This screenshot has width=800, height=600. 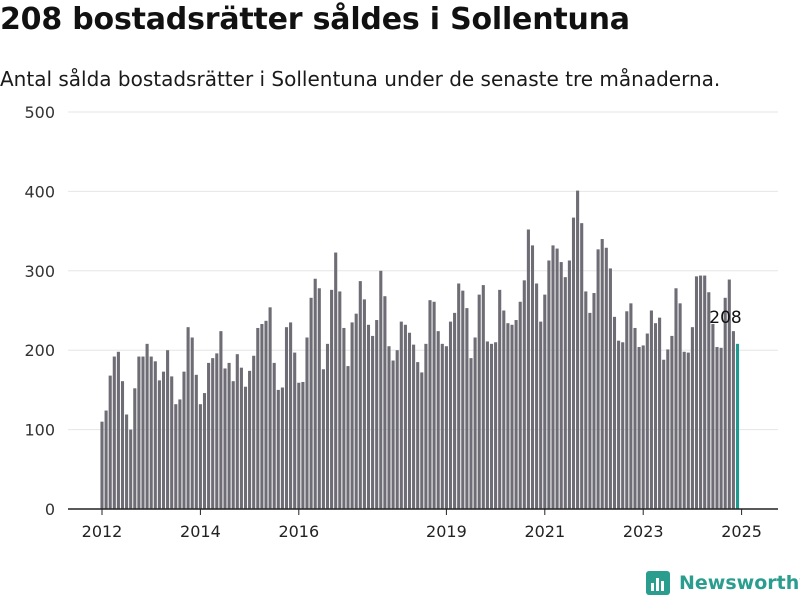 I want to click on chart-title: 208 bostadsrätter såldes i Sollentuna, so click(x=315, y=19).